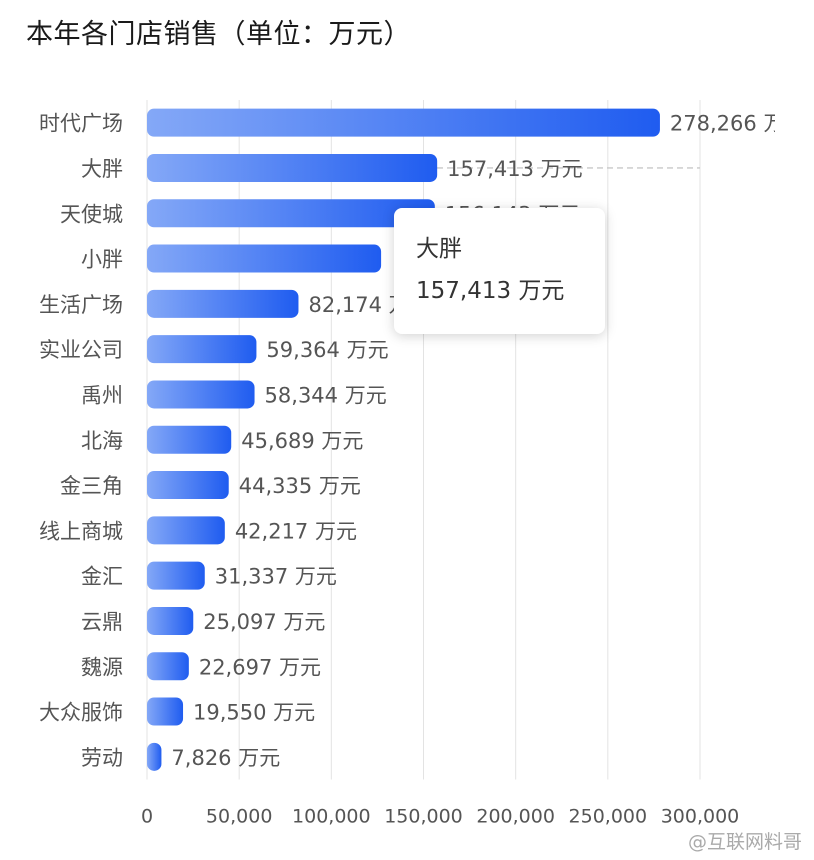 The width and height of the screenshot is (814, 860). I want to click on category-label: 实业公司, so click(81, 350).